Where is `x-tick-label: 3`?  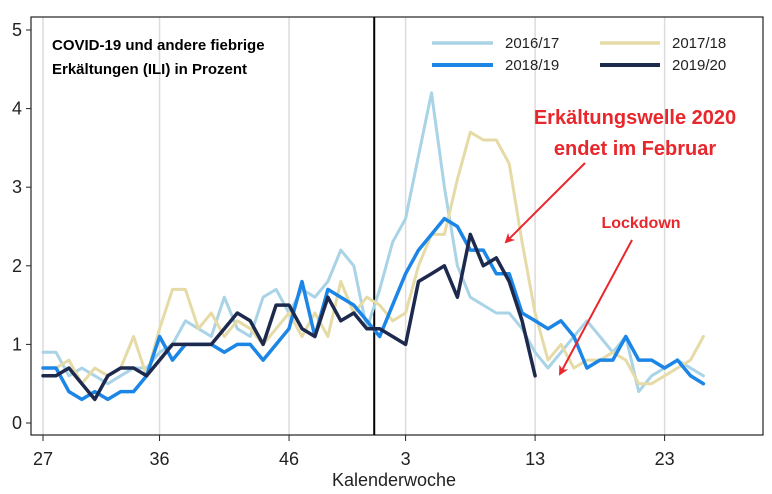 x-tick-label: 3 is located at coordinates (406, 459).